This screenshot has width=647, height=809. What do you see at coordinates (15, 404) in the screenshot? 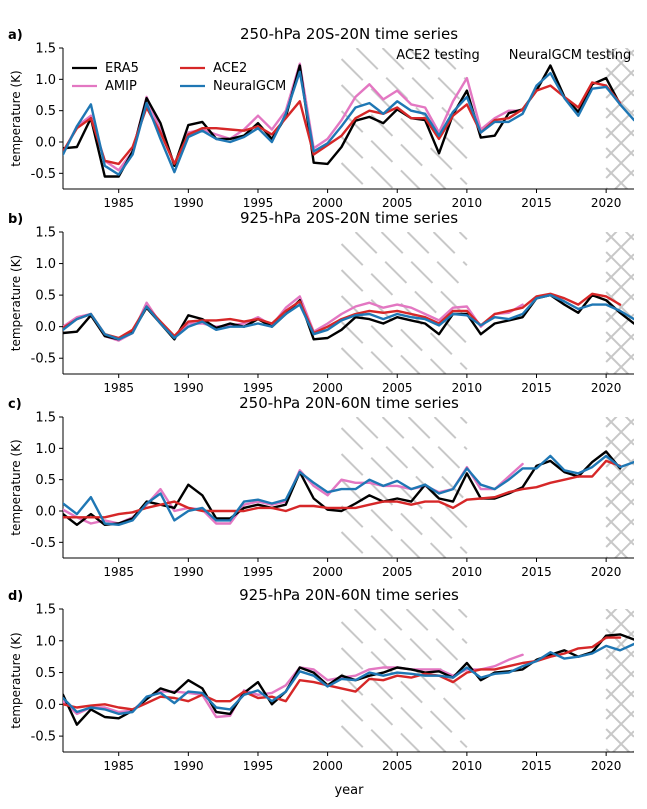
I see `panel-letter: c)` at bounding box center [15, 404].